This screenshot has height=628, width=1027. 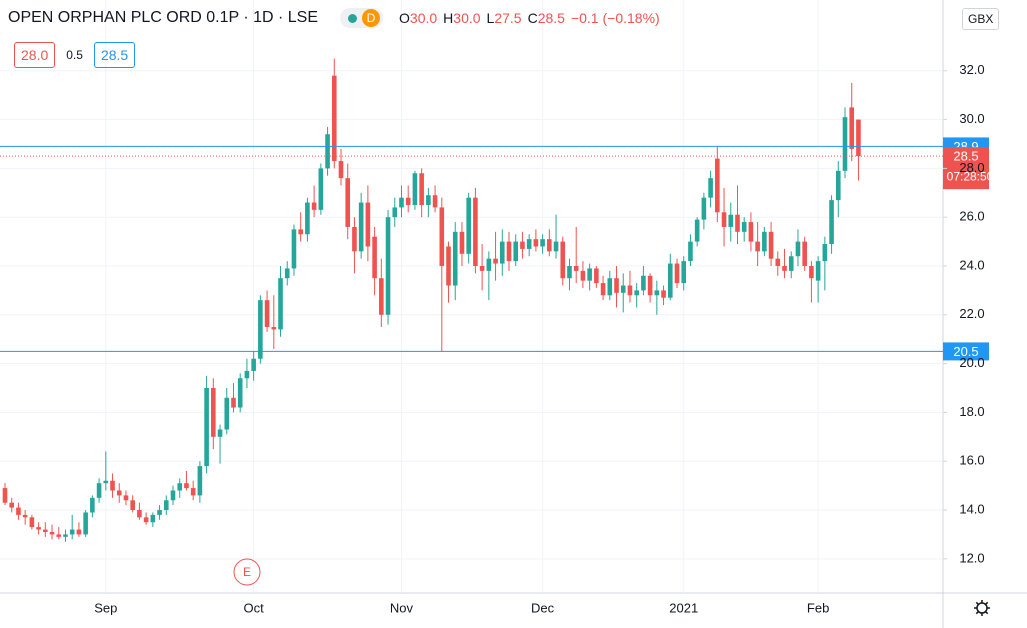 I want to click on status-badge: D, so click(x=362, y=18).